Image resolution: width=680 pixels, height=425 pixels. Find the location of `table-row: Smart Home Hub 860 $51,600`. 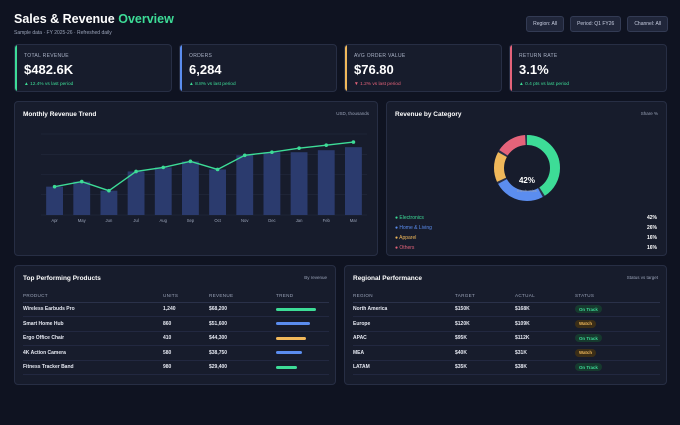

table-row: Smart Home Hub 860 $51,600 is located at coordinates (176, 324).